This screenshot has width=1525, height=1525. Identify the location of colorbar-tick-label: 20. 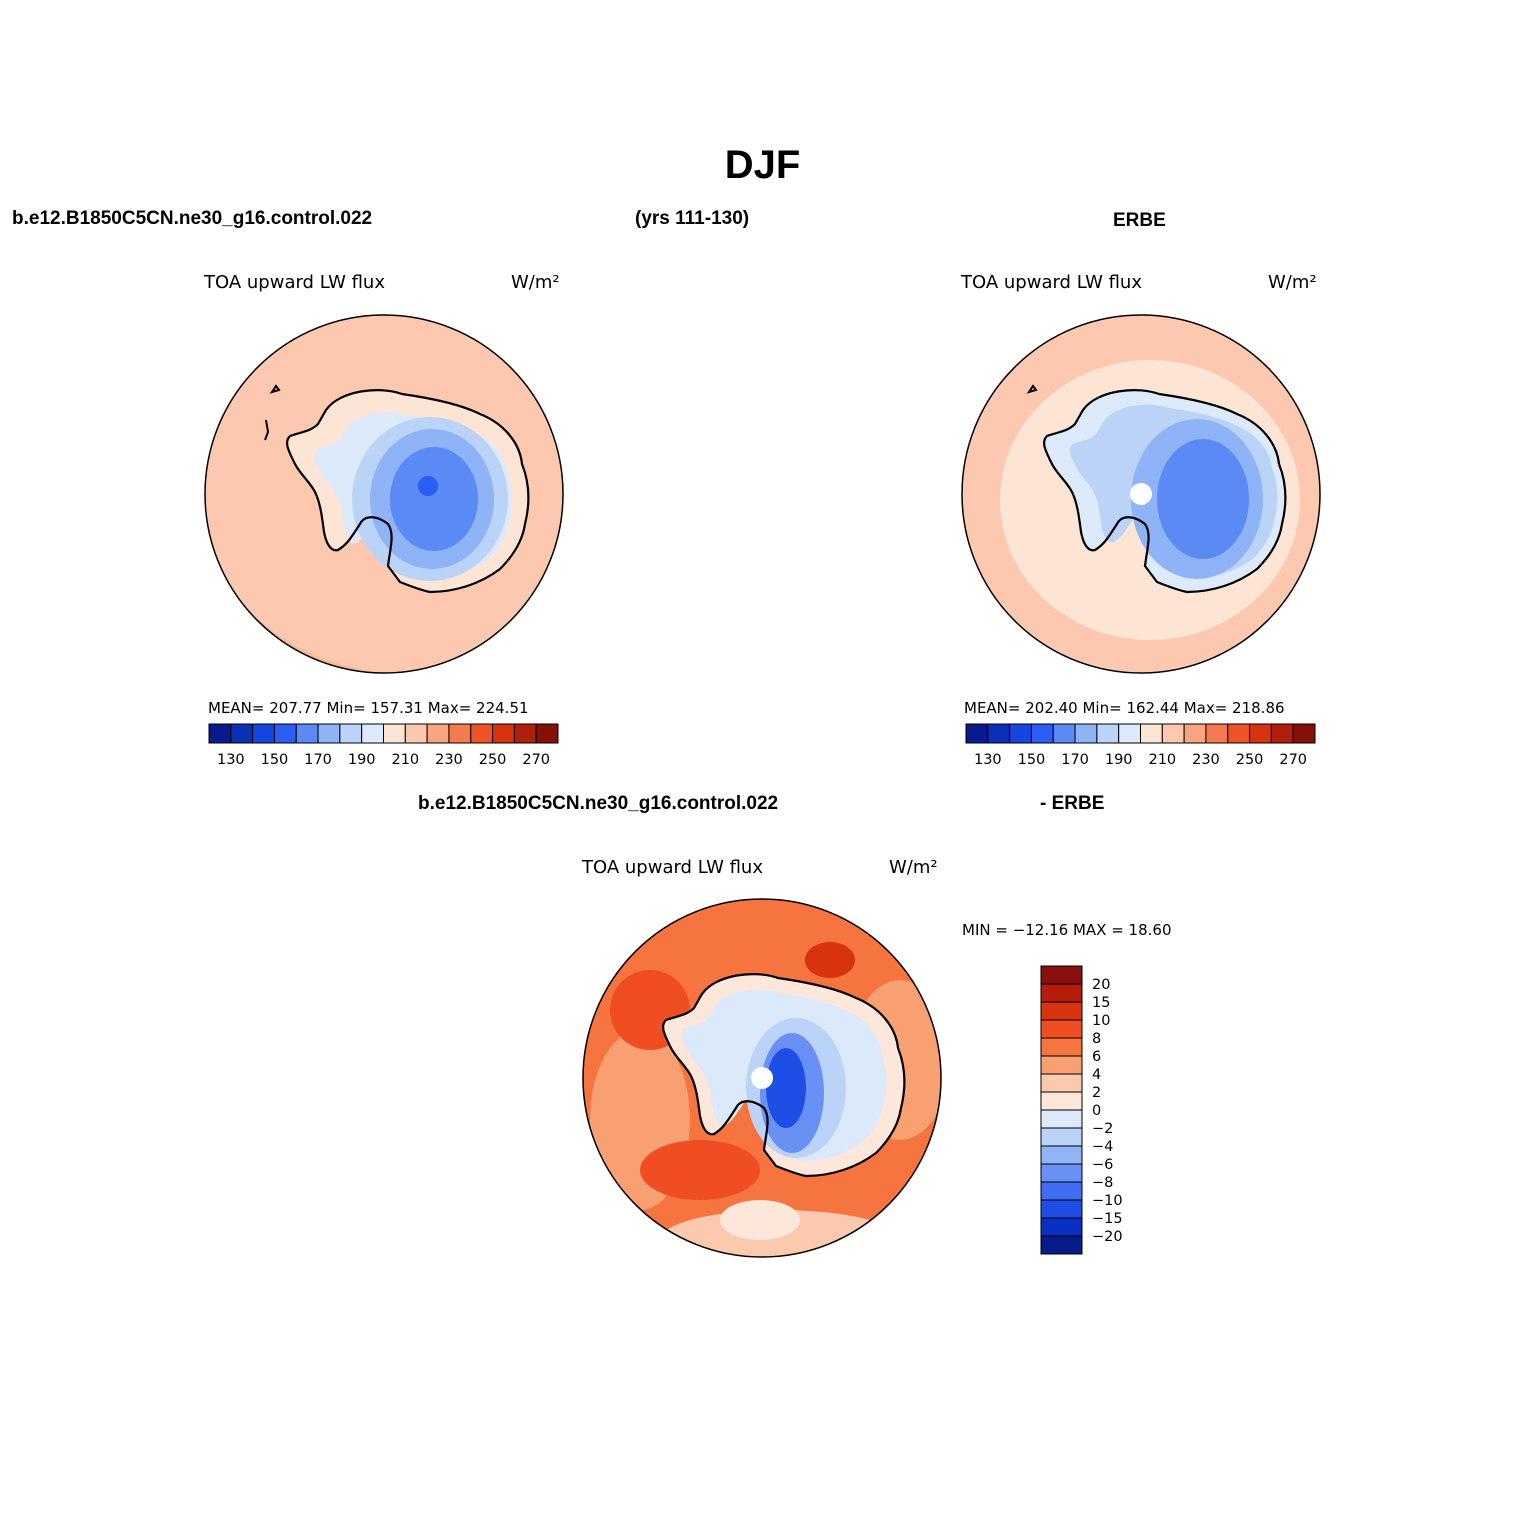
(1101, 985).